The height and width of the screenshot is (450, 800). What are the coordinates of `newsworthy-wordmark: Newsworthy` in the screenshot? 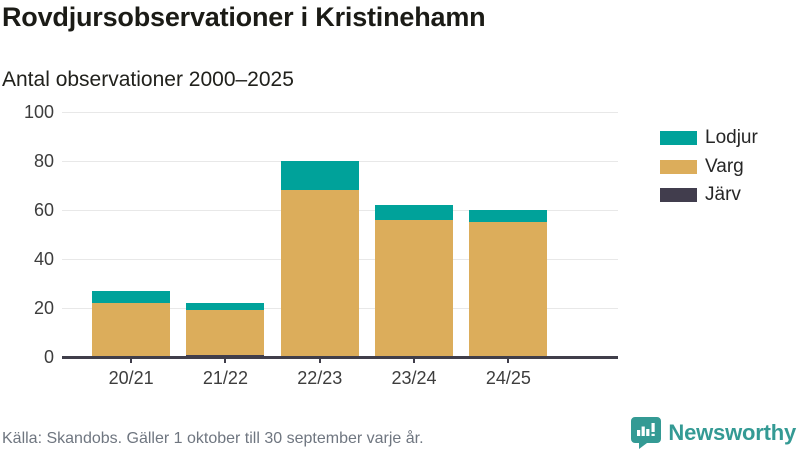 It's located at (732, 432).